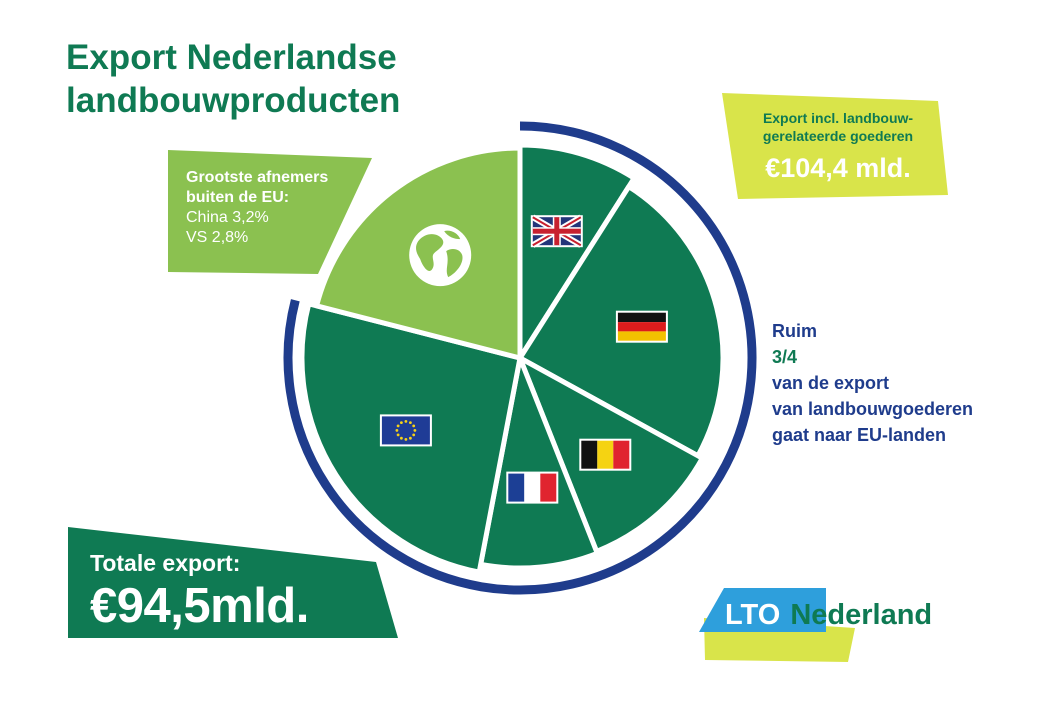 This screenshot has height=711, width=1050. I want to click on total-export-shape, so click(233, 582).